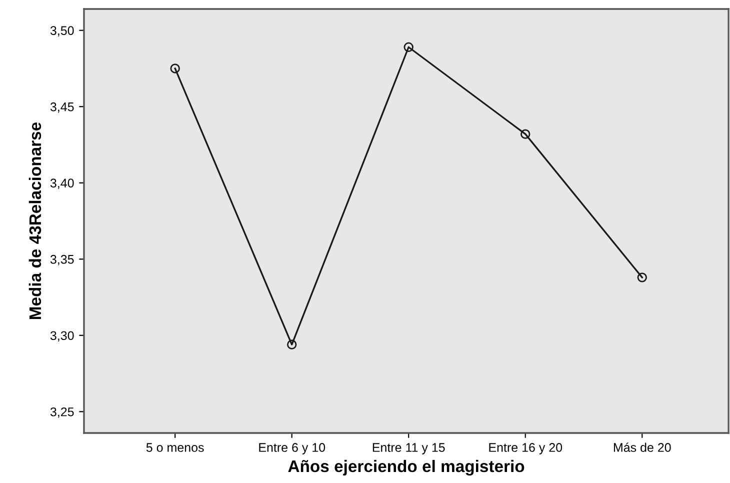 This screenshot has width=730, height=483. Describe the element at coordinates (525, 448) in the screenshot. I see `x-tick-label: Entre 16 y 20` at that location.